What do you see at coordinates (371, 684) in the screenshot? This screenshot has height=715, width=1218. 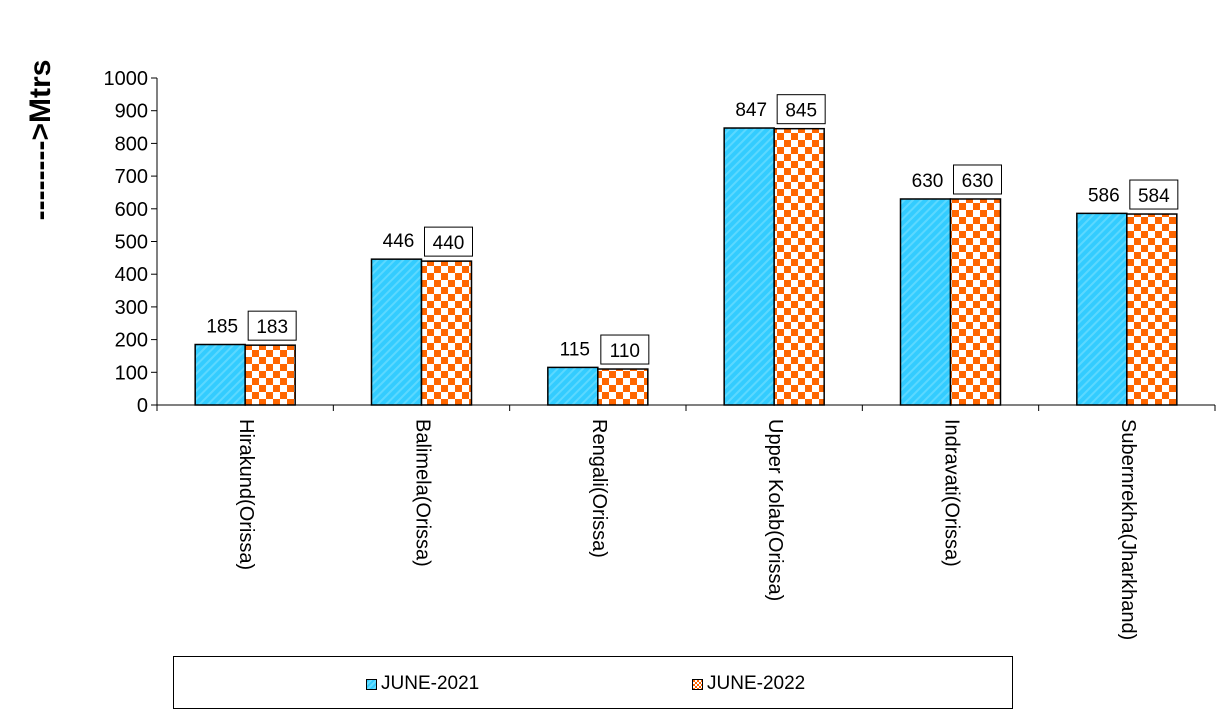 I see `legend-swatch-june-2021` at bounding box center [371, 684].